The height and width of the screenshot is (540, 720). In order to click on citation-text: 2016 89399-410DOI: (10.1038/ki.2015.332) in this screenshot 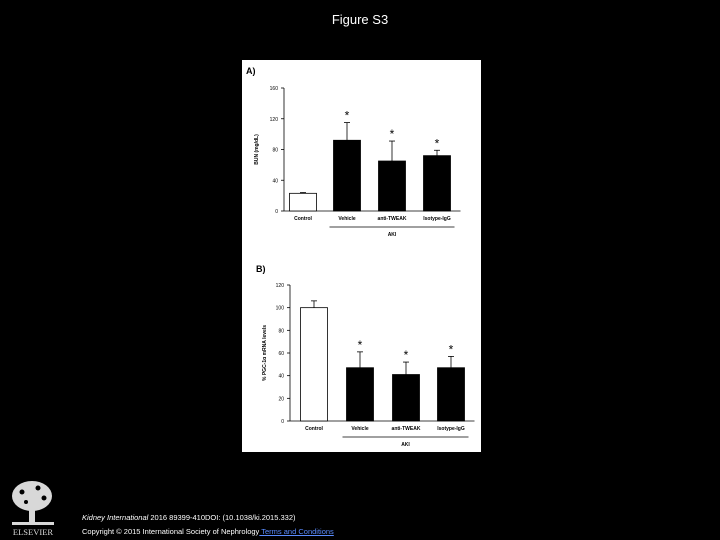, I will do `click(222, 517)`.